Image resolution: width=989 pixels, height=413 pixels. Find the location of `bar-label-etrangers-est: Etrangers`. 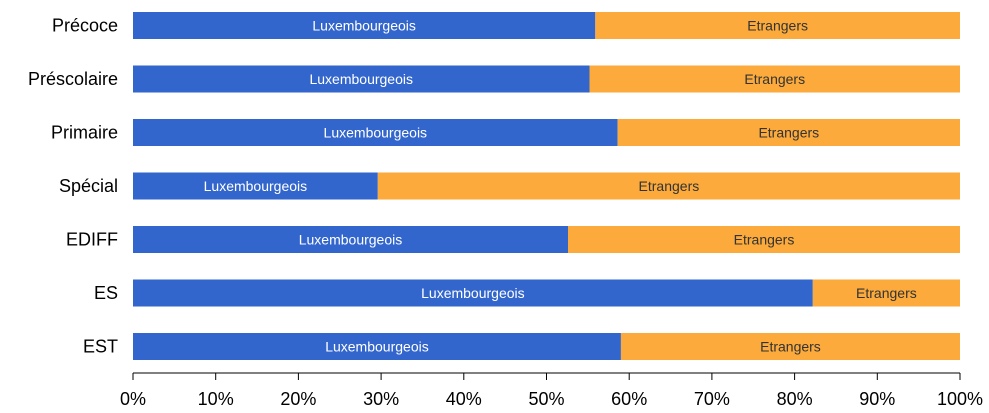

bar-label-etrangers-est: Etrangers is located at coordinates (790, 347).